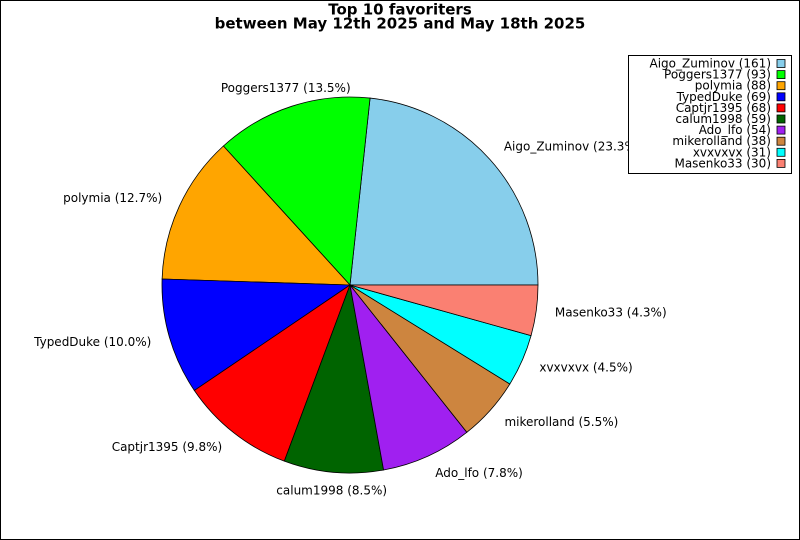 This screenshot has width=800, height=540. I want to click on slice-label: Poggers1377 (13.5%), so click(286, 88).